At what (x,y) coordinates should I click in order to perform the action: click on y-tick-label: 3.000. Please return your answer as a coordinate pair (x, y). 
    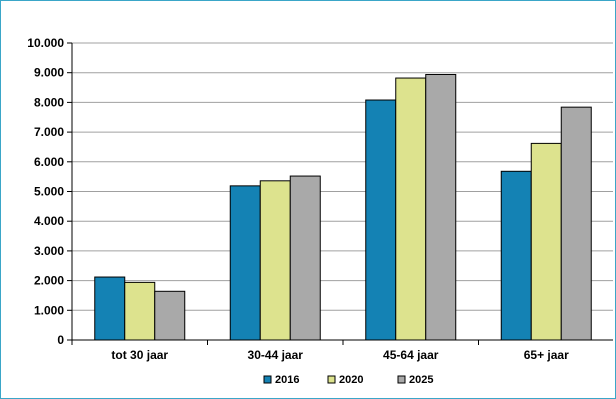
    Looking at the image, I should click on (49, 251).